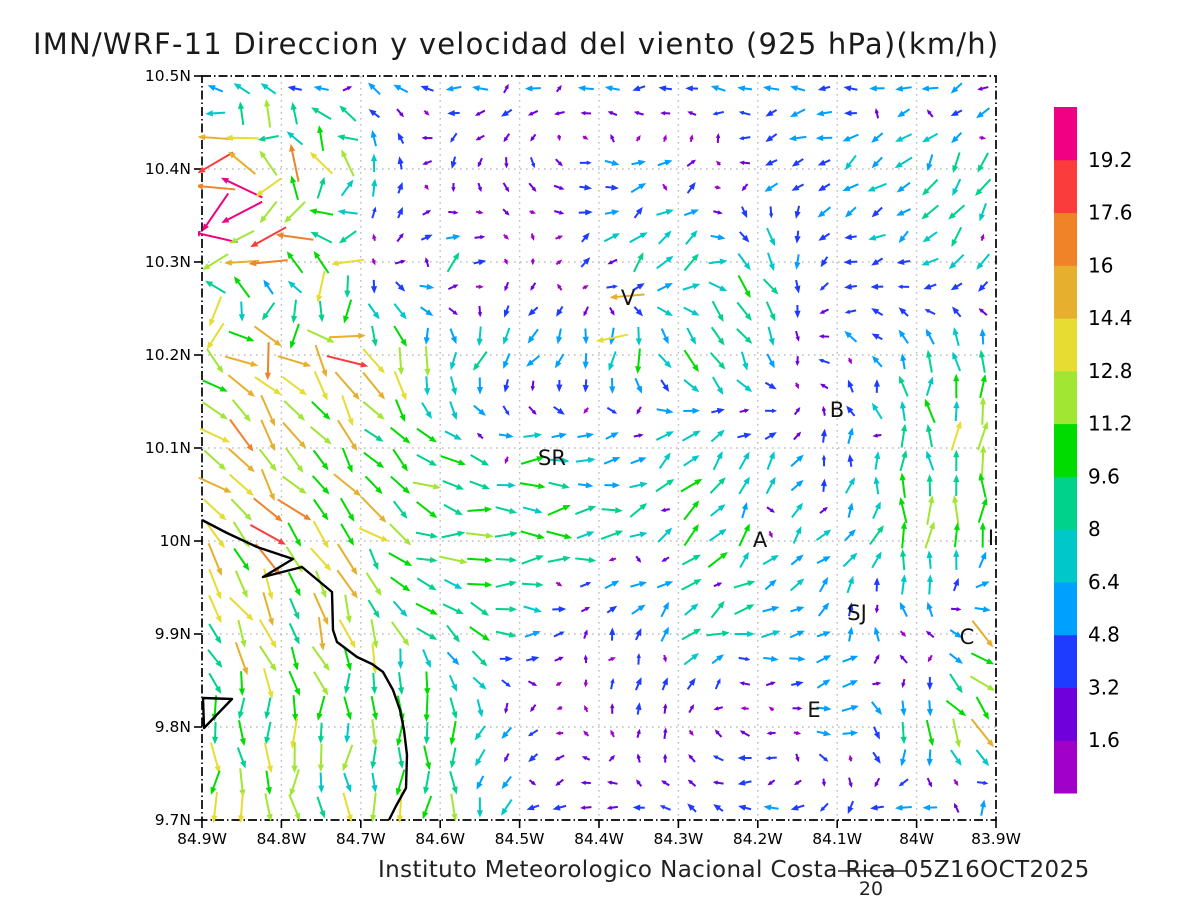 The height and width of the screenshot is (900, 1200). Describe the element at coordinates (552, 458) in the screenshot. I see `station-label-sr: SR` at that location.